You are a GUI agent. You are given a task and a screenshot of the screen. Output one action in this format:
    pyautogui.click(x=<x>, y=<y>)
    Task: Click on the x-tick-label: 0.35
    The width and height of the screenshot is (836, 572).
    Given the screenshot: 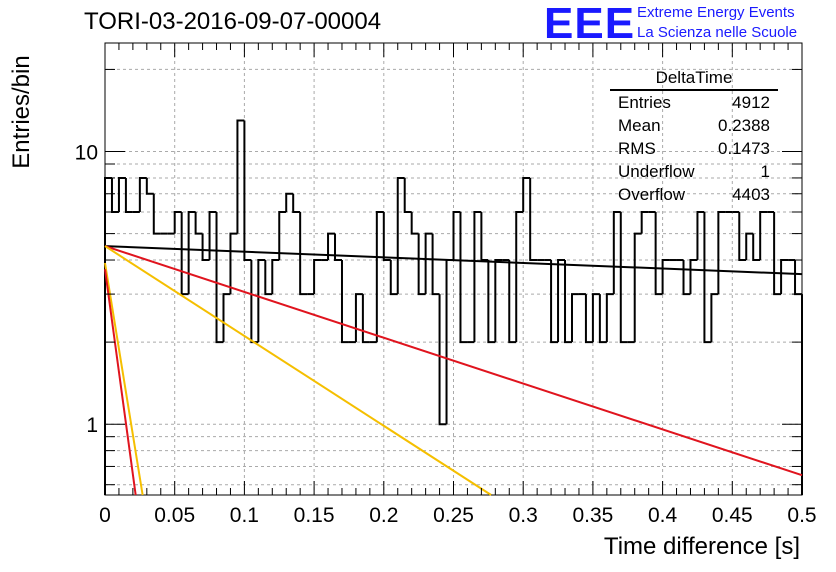 What is the action you would take?
    pyautogui.click(x=592, y=515)
    